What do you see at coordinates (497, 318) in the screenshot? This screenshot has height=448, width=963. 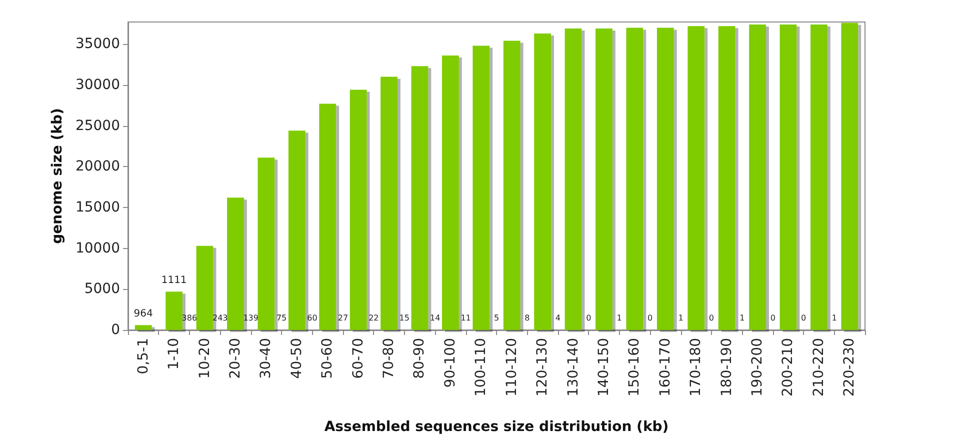 I see `annotation: 5` at bounding box center [497, 318].